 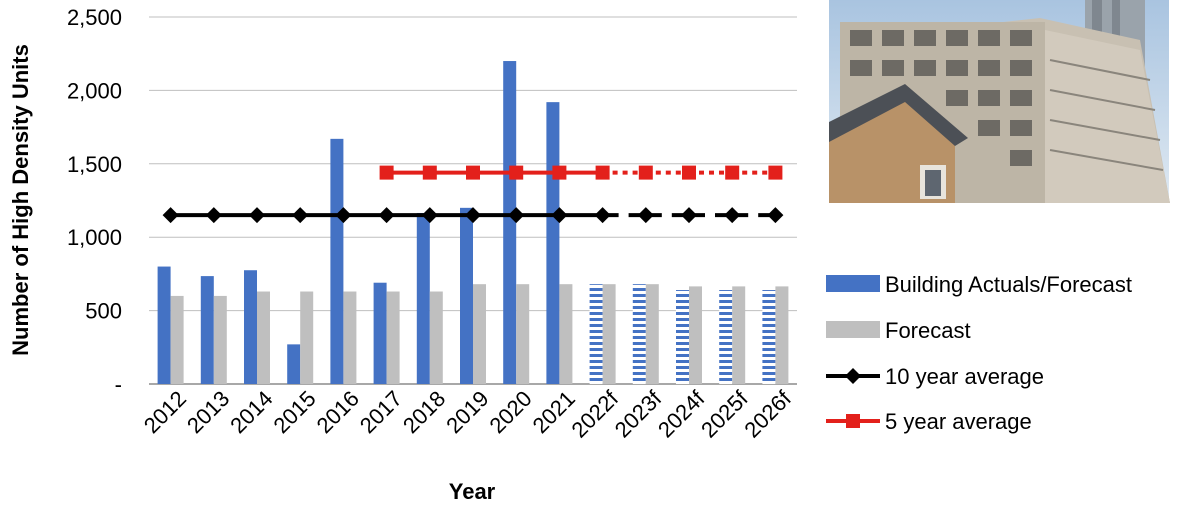 I want to click on legend-item-forecast: Forecast, so click(x=898, y=330).